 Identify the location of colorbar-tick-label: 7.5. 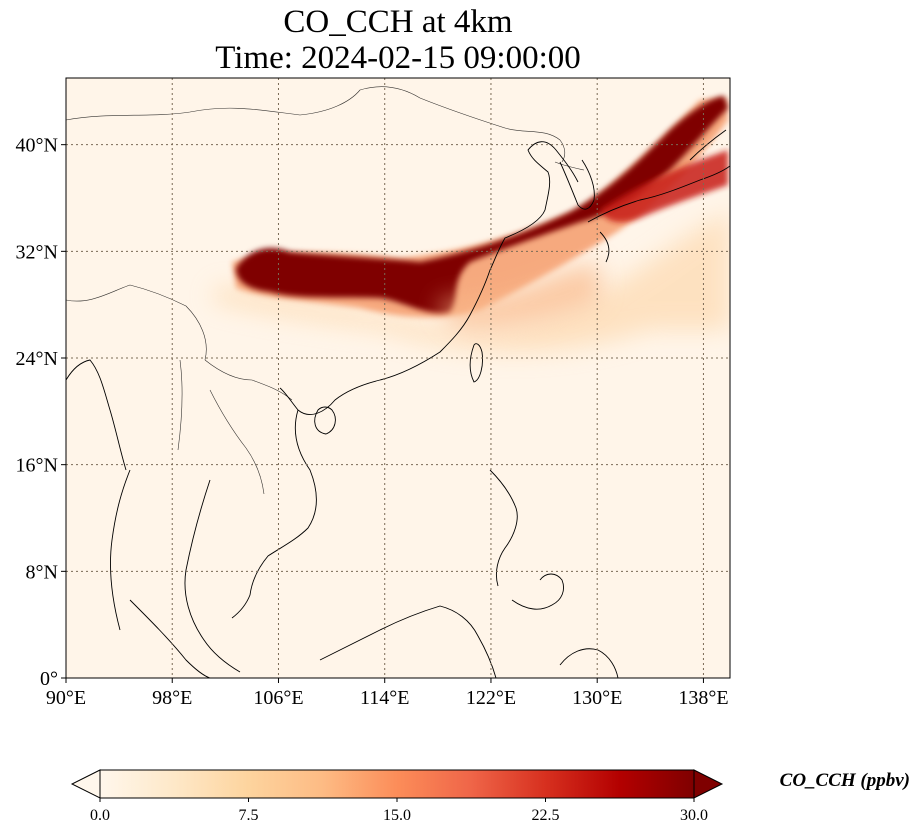
(249, 815).